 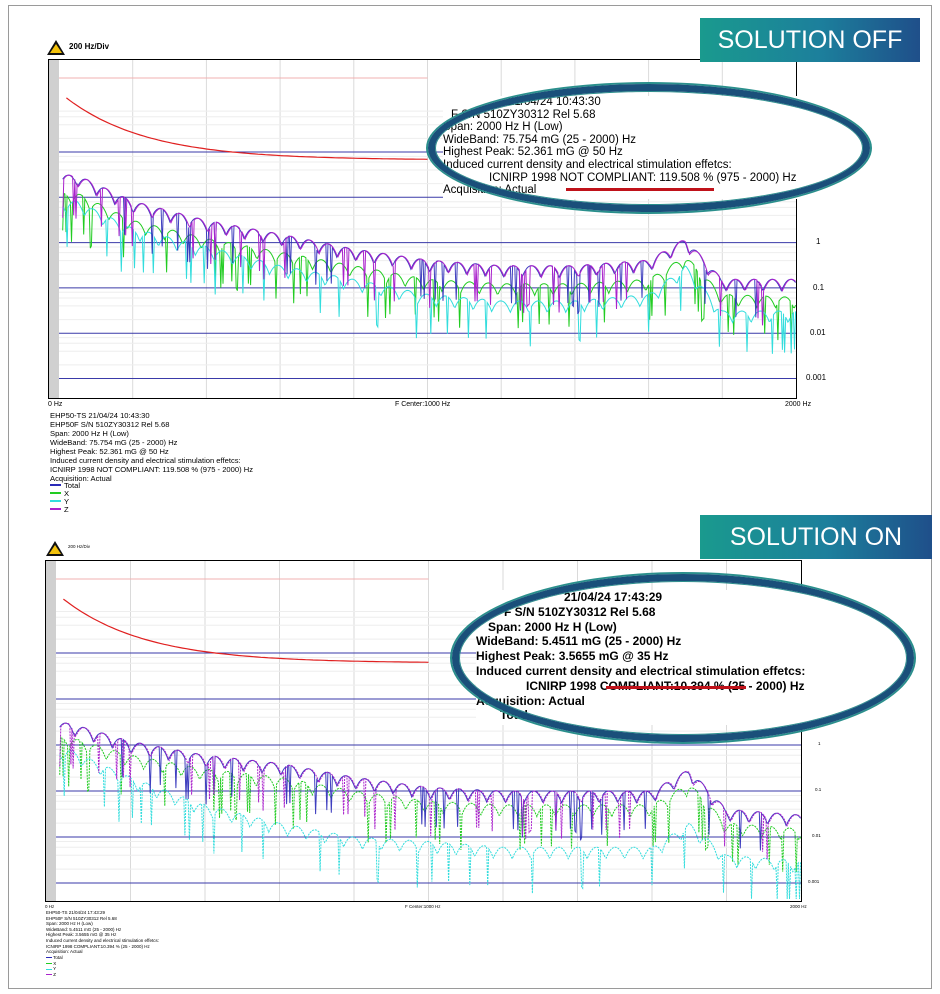 I want to click on info-line: WideBand: 5.4511 mG (25 - 2000) Hz, so click(x=84, y=929).